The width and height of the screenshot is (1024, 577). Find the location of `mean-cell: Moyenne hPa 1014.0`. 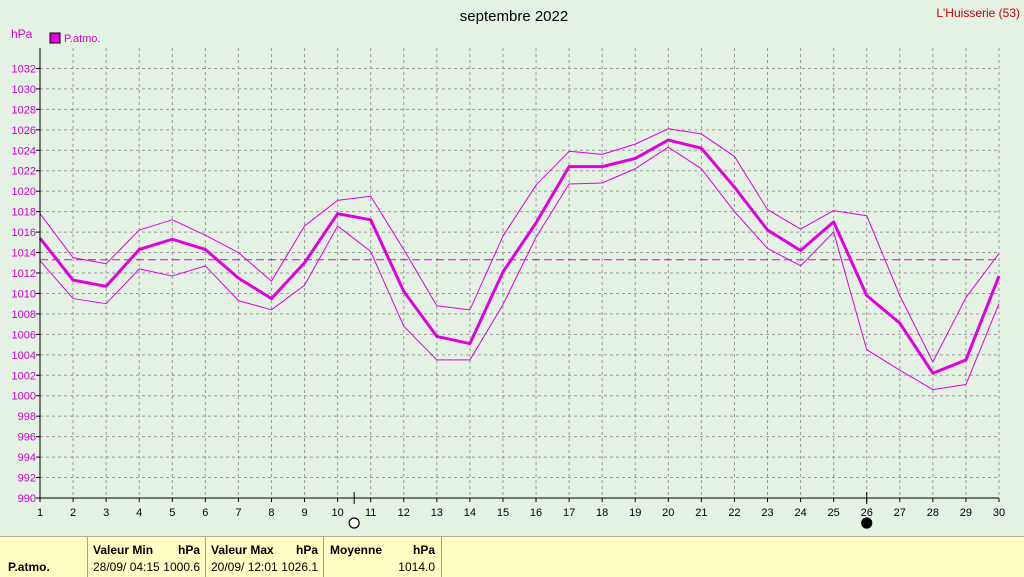

mean-cell: Moyenne hPa 1014.0 is located at coordinates (383, 557).